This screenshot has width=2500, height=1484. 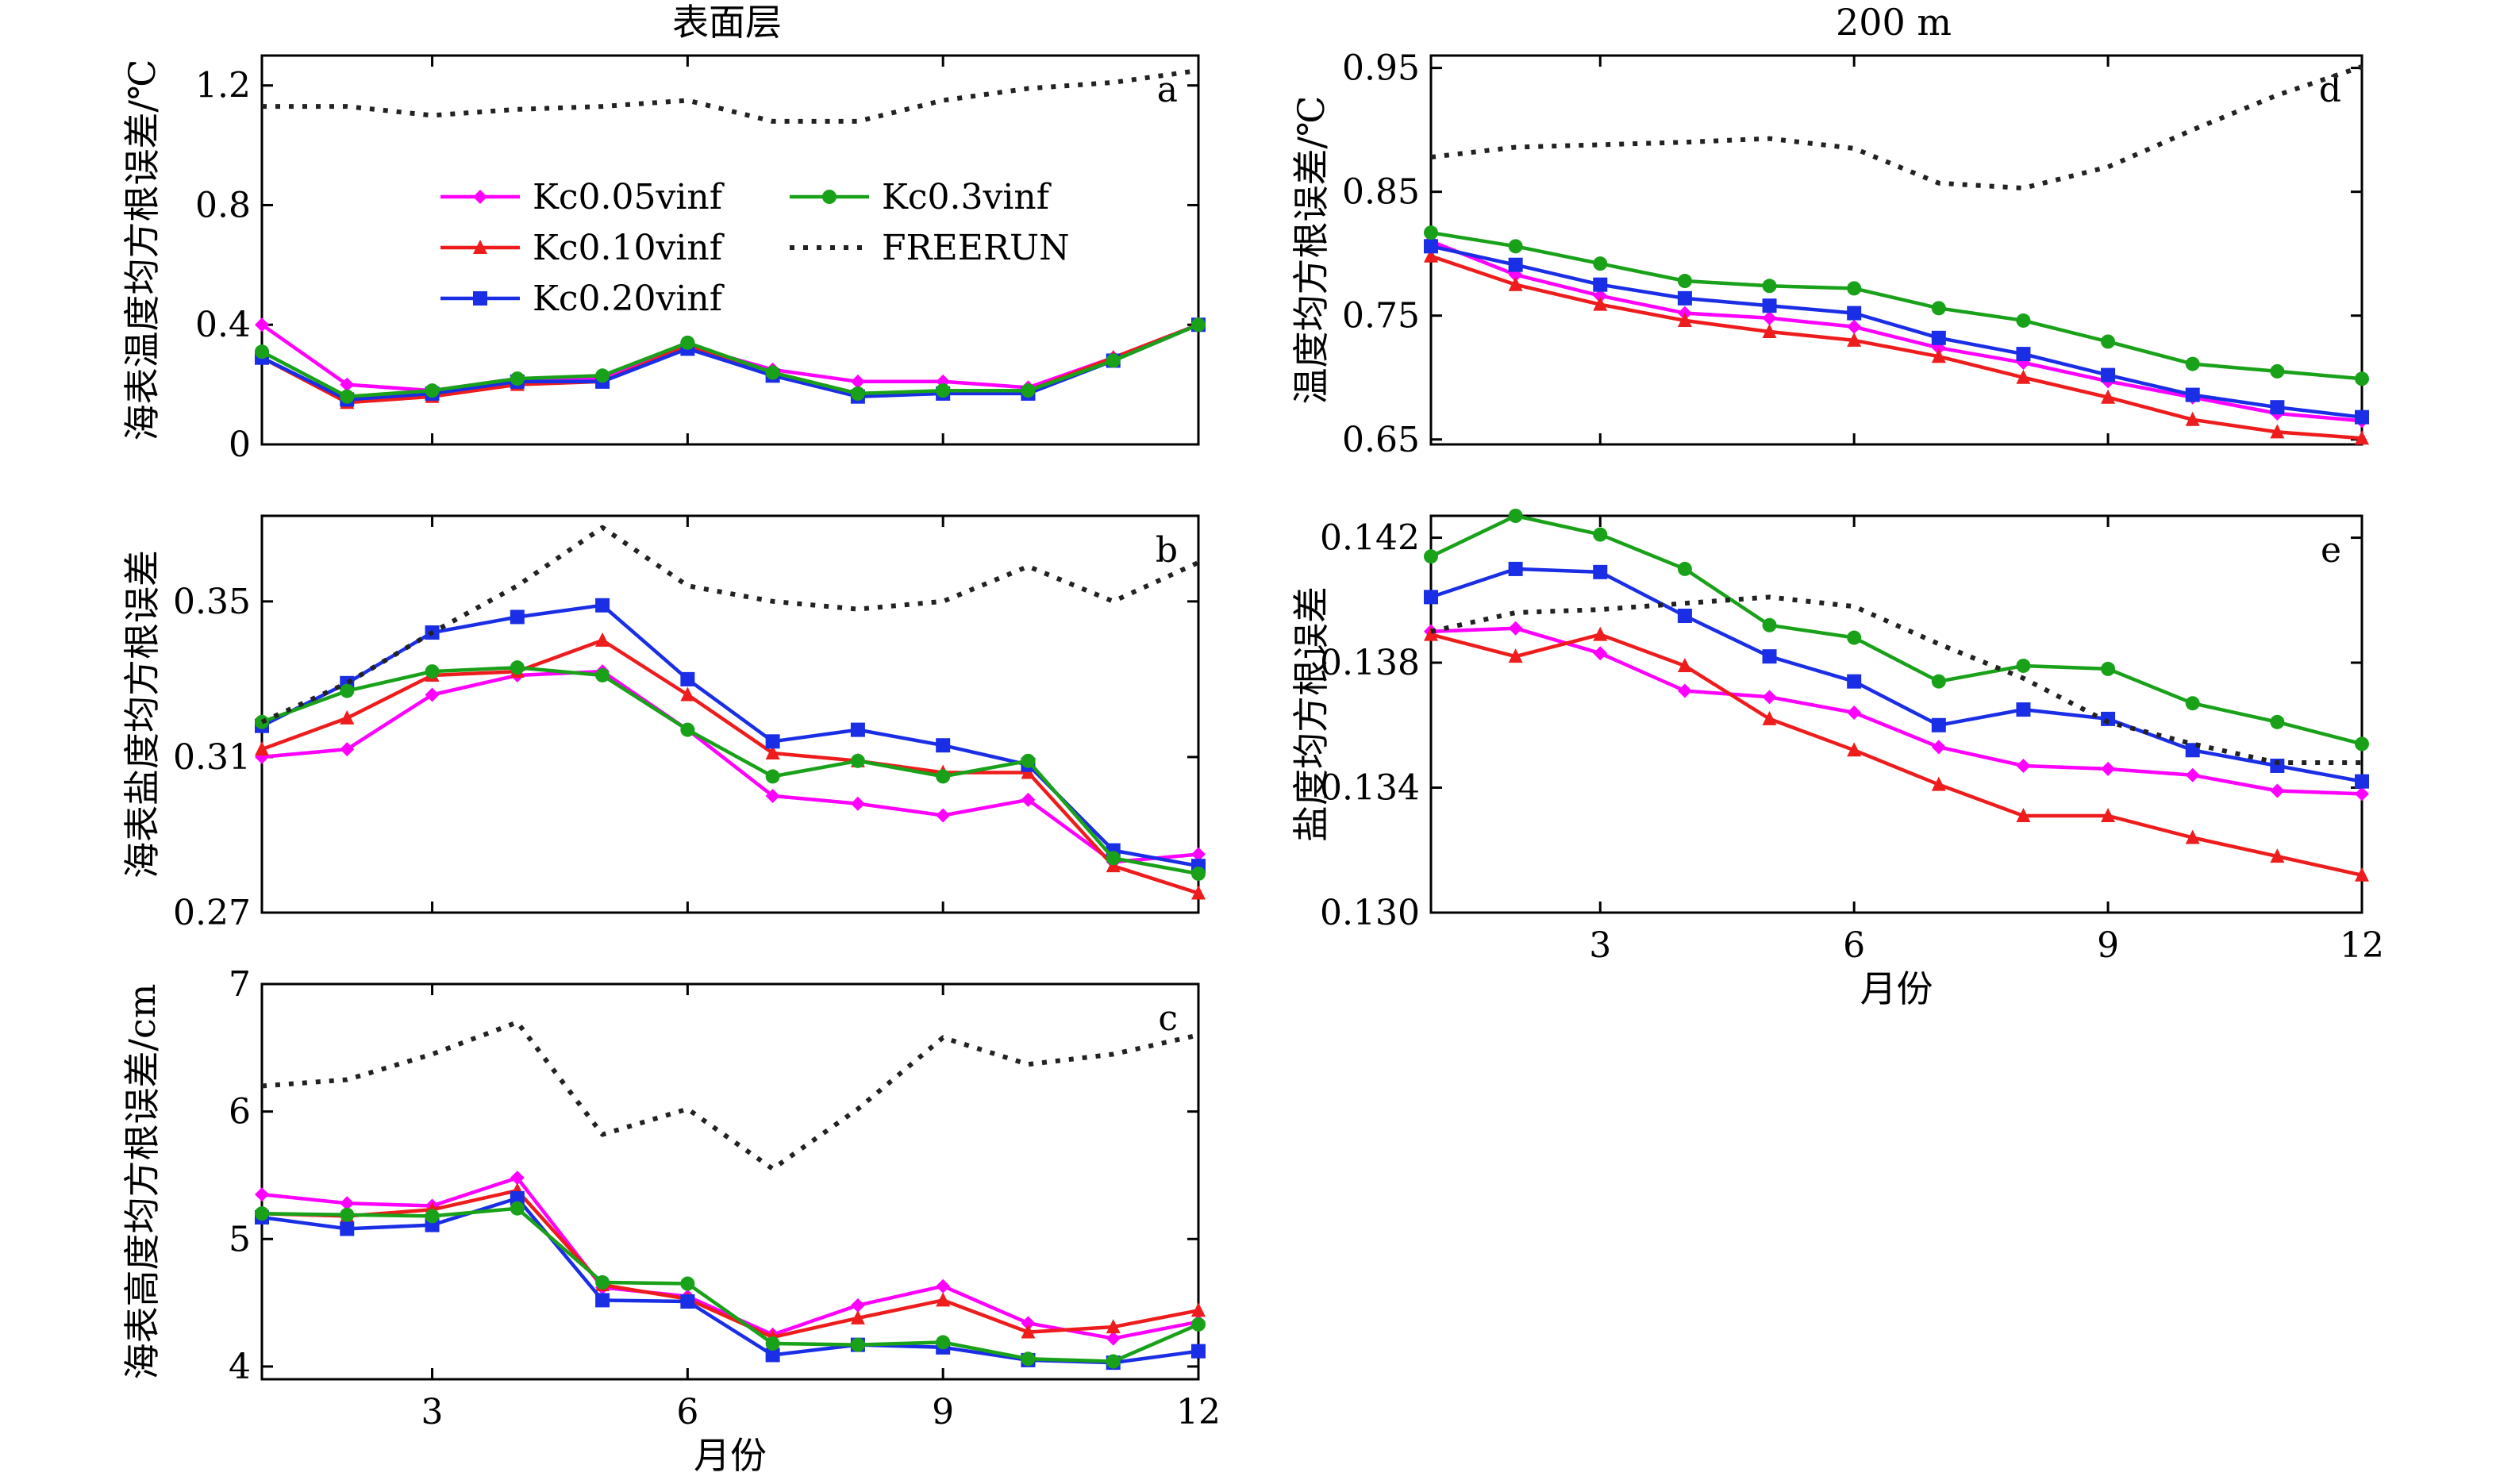 I want to click on series-line-d-kc005, so click(x=1896, y=331).